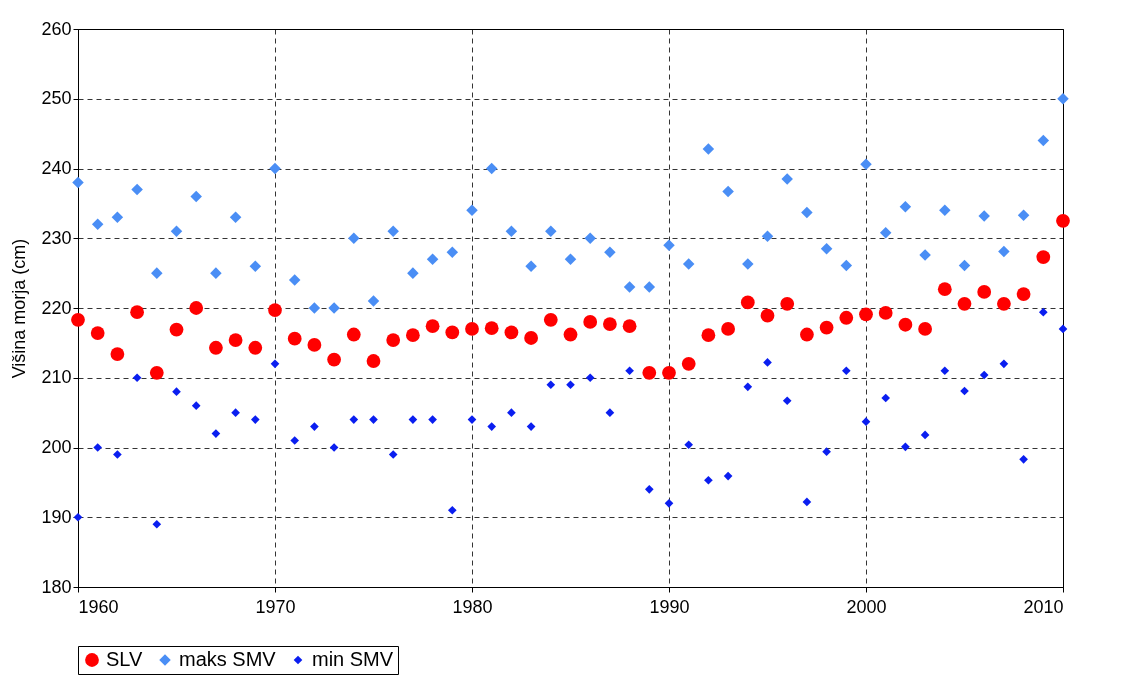 Image resolution: width=1138 pixels, height=691 pixels. Describe the element at coordinates (56, 377) in the screenshot. I see `y-tick-label: 210` at that location.